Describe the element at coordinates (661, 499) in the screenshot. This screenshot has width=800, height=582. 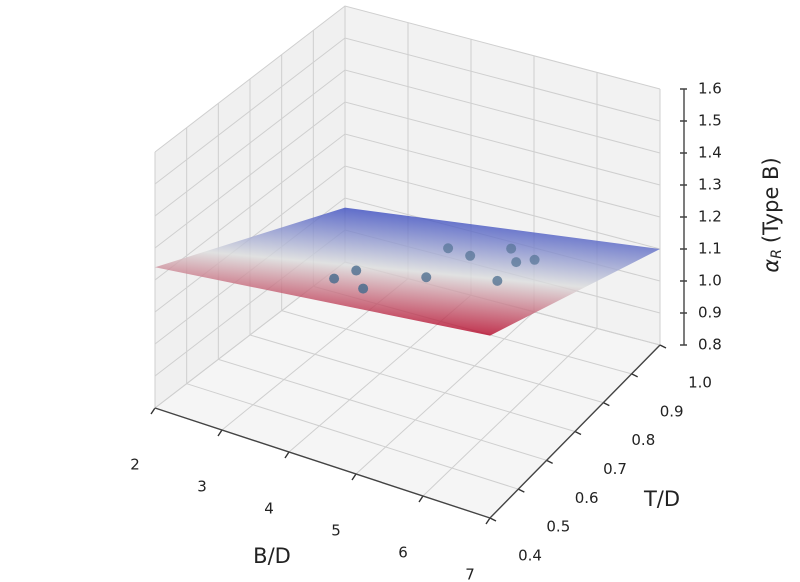
I see `y-axis-label: T/D` at that location.